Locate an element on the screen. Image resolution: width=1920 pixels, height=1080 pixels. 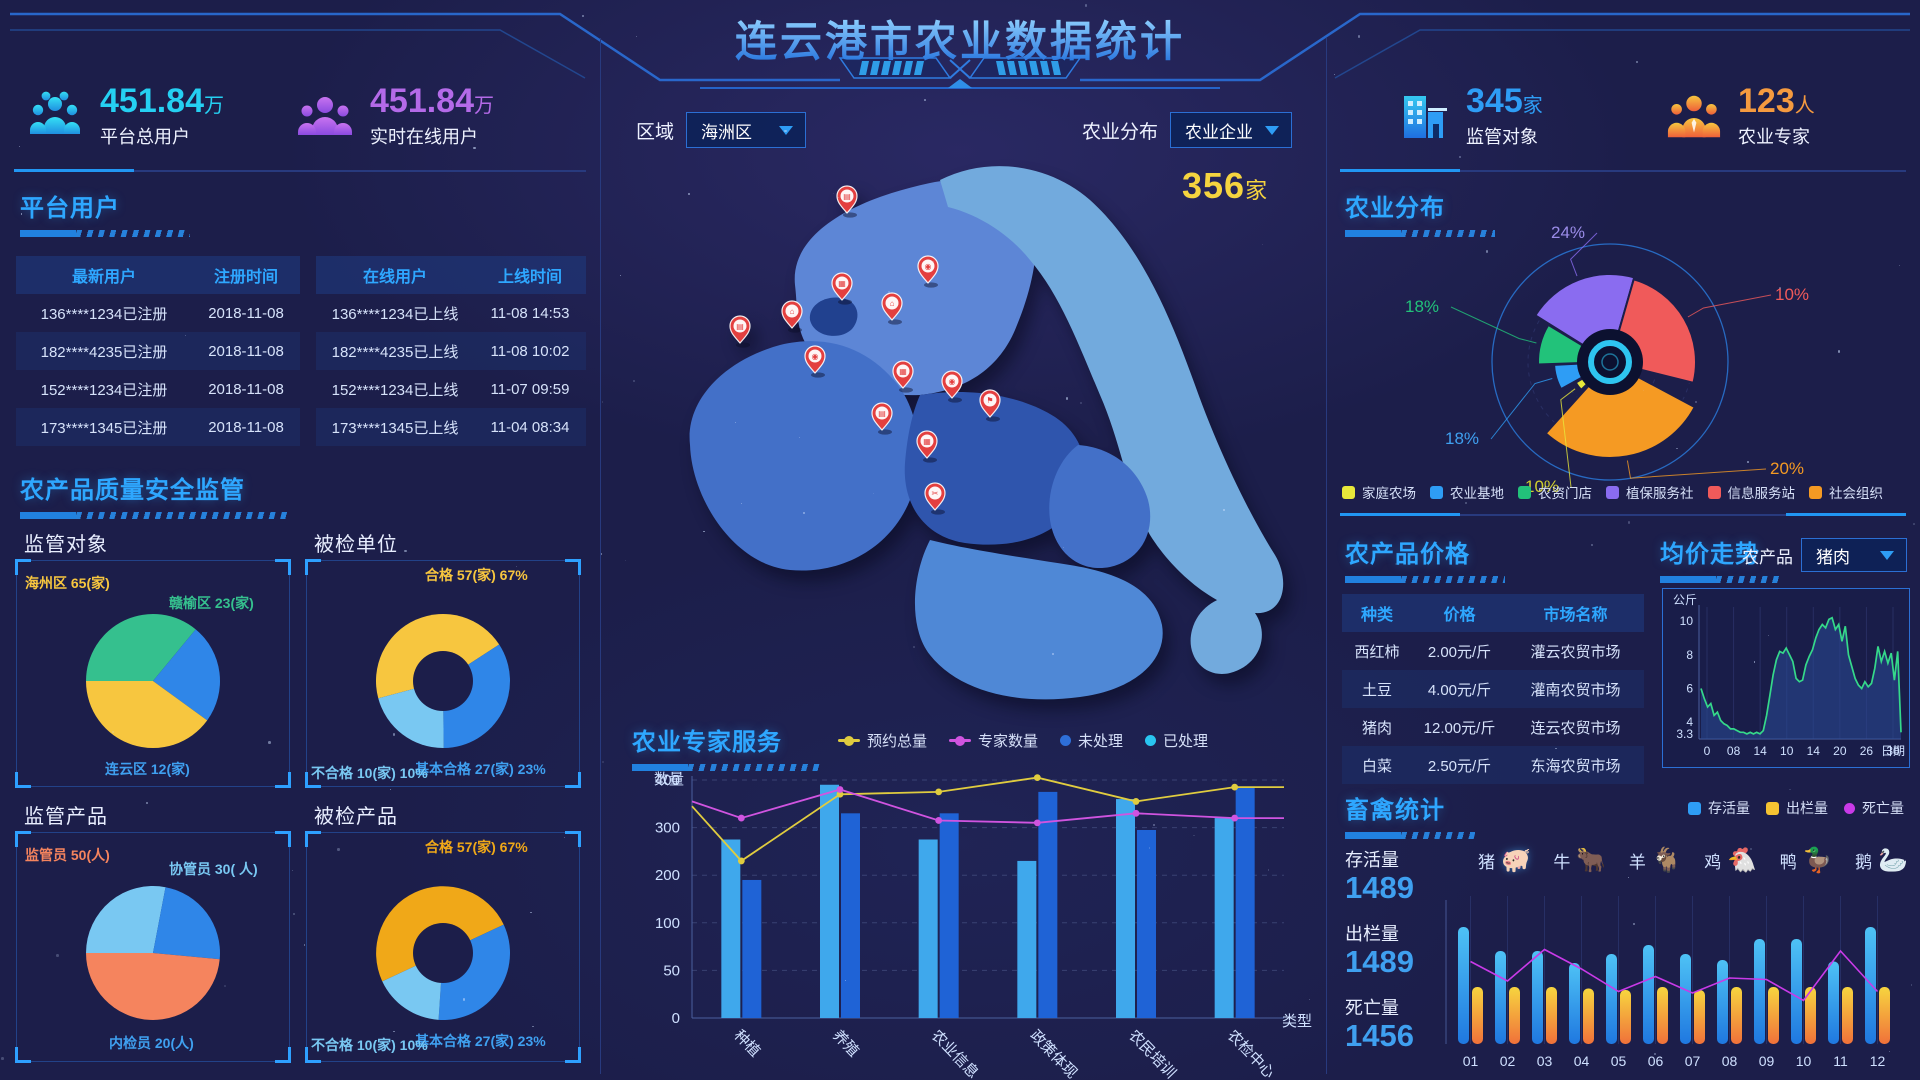
legend-item-已处理: 已处理 is located at coordinates (1176, 740).